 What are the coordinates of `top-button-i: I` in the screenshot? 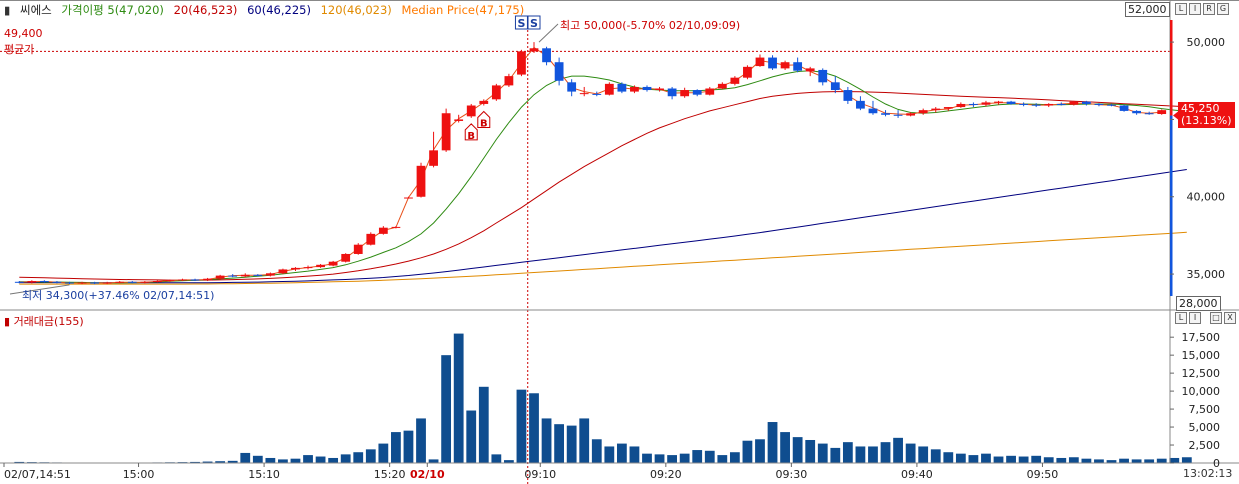 It's located at (1195, 9).